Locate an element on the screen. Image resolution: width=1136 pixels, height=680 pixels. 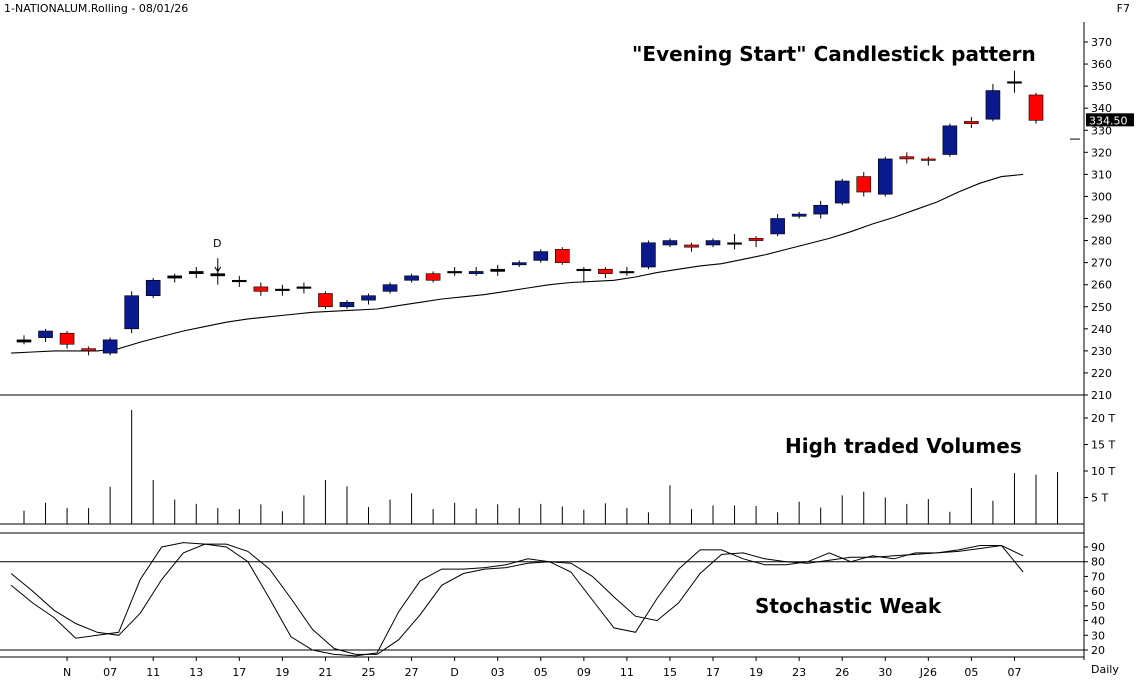
marker-letter: D is located at coordinates (217, 243).